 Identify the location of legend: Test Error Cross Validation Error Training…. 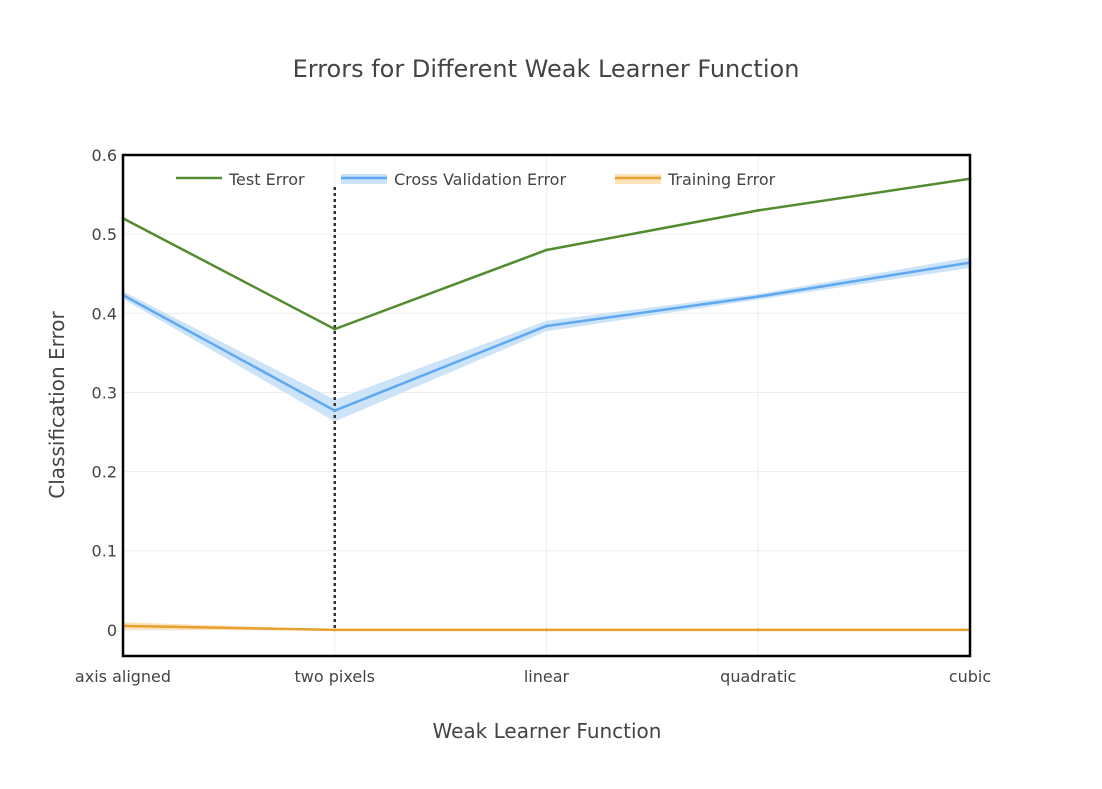
(476, 179).